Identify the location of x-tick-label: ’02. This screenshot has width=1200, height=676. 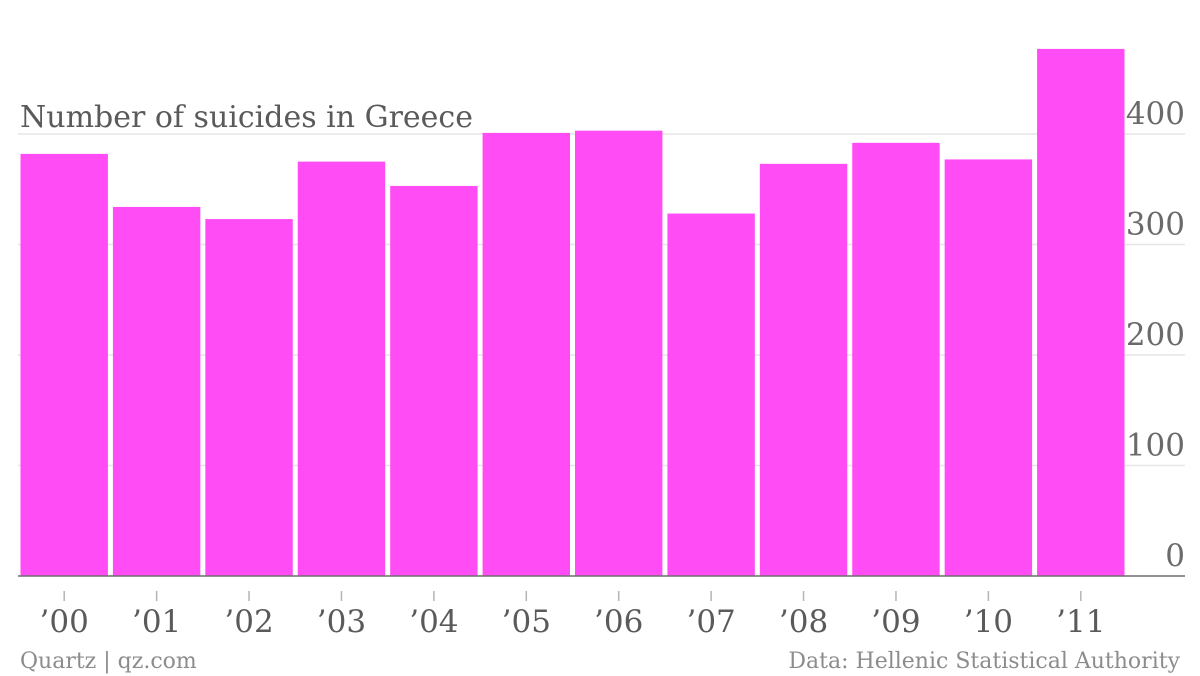
(248, 622).